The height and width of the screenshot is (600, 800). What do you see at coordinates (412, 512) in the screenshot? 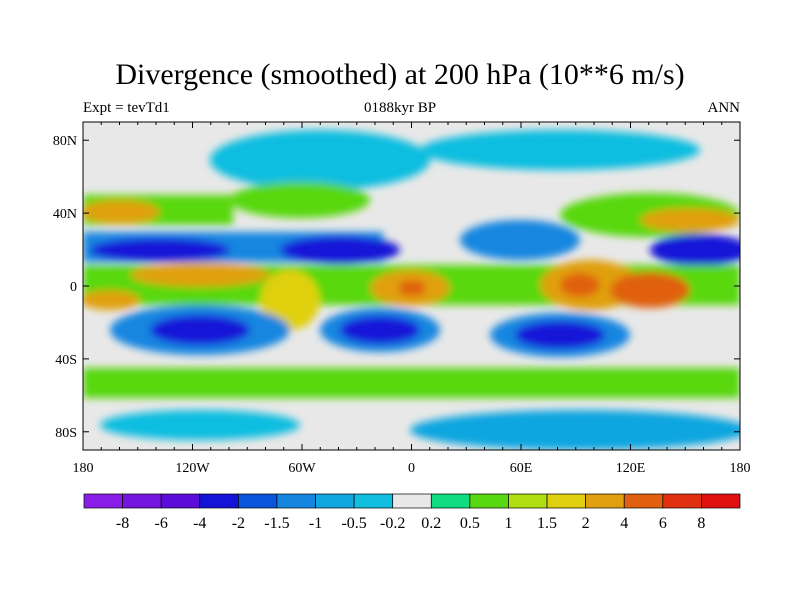
I see `colorbar: -8 -6 -4 -2 -1.5 -1 -0.5 -0.2 0.2 0.5 1 1.5 2 4 6 8` at bounding box center [412, 512].